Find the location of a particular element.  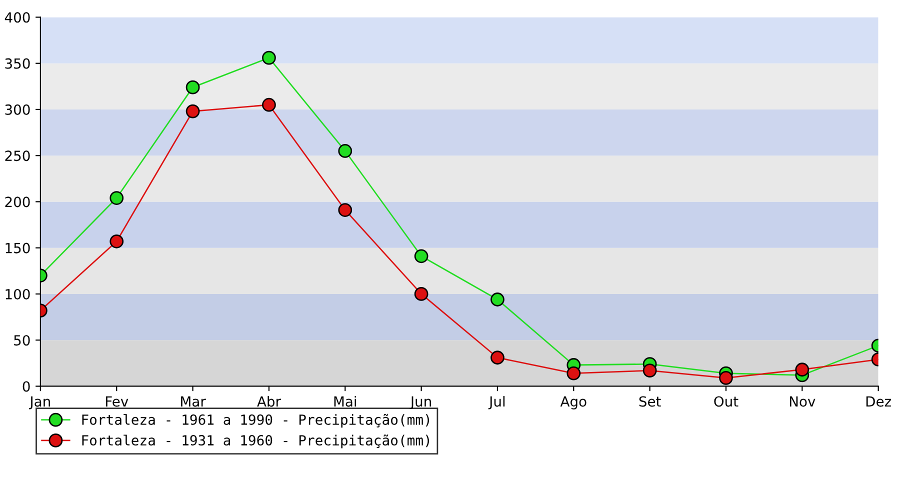

y-tick-label: 350 is located at coordinates (17, 63).